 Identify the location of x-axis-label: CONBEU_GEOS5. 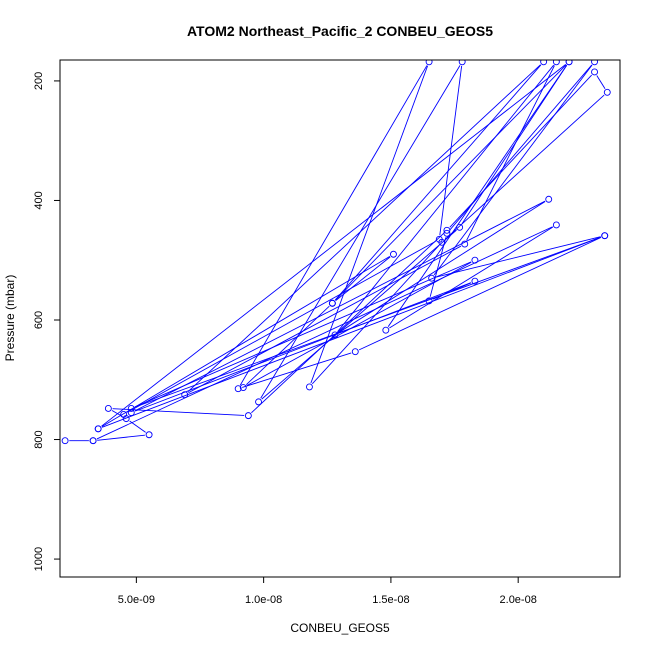
(340, 628).